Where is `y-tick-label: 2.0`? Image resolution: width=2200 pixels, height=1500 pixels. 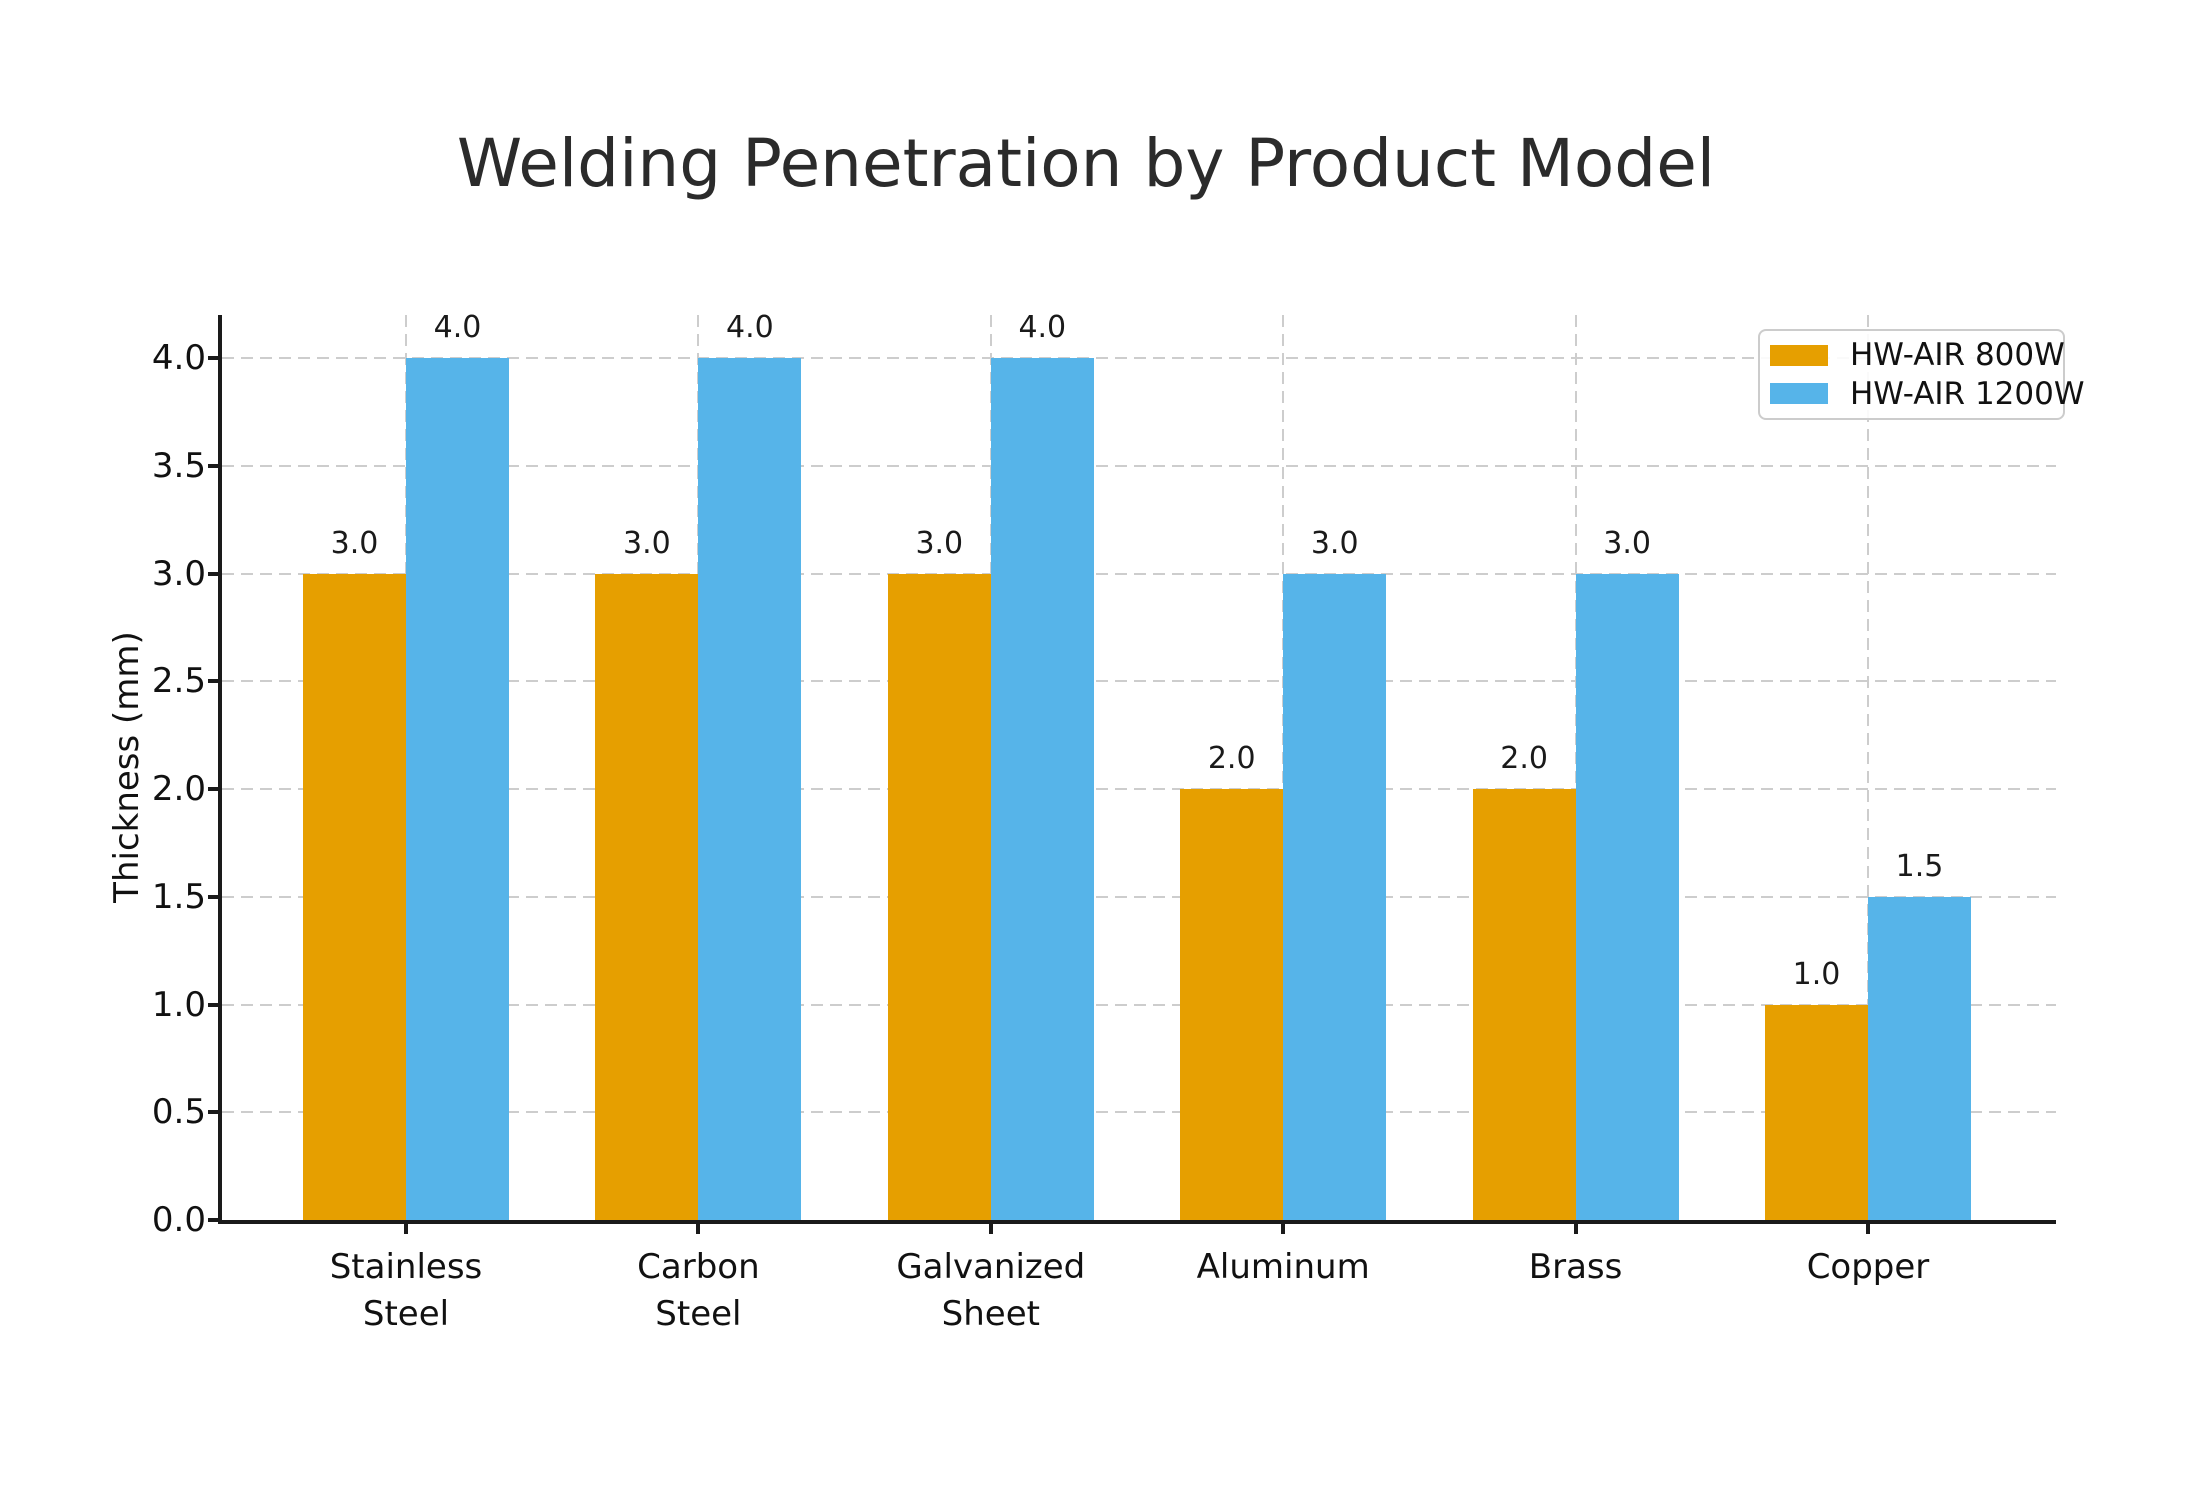 y-tick-label: 2.0 is located at coordinates (178, 789).